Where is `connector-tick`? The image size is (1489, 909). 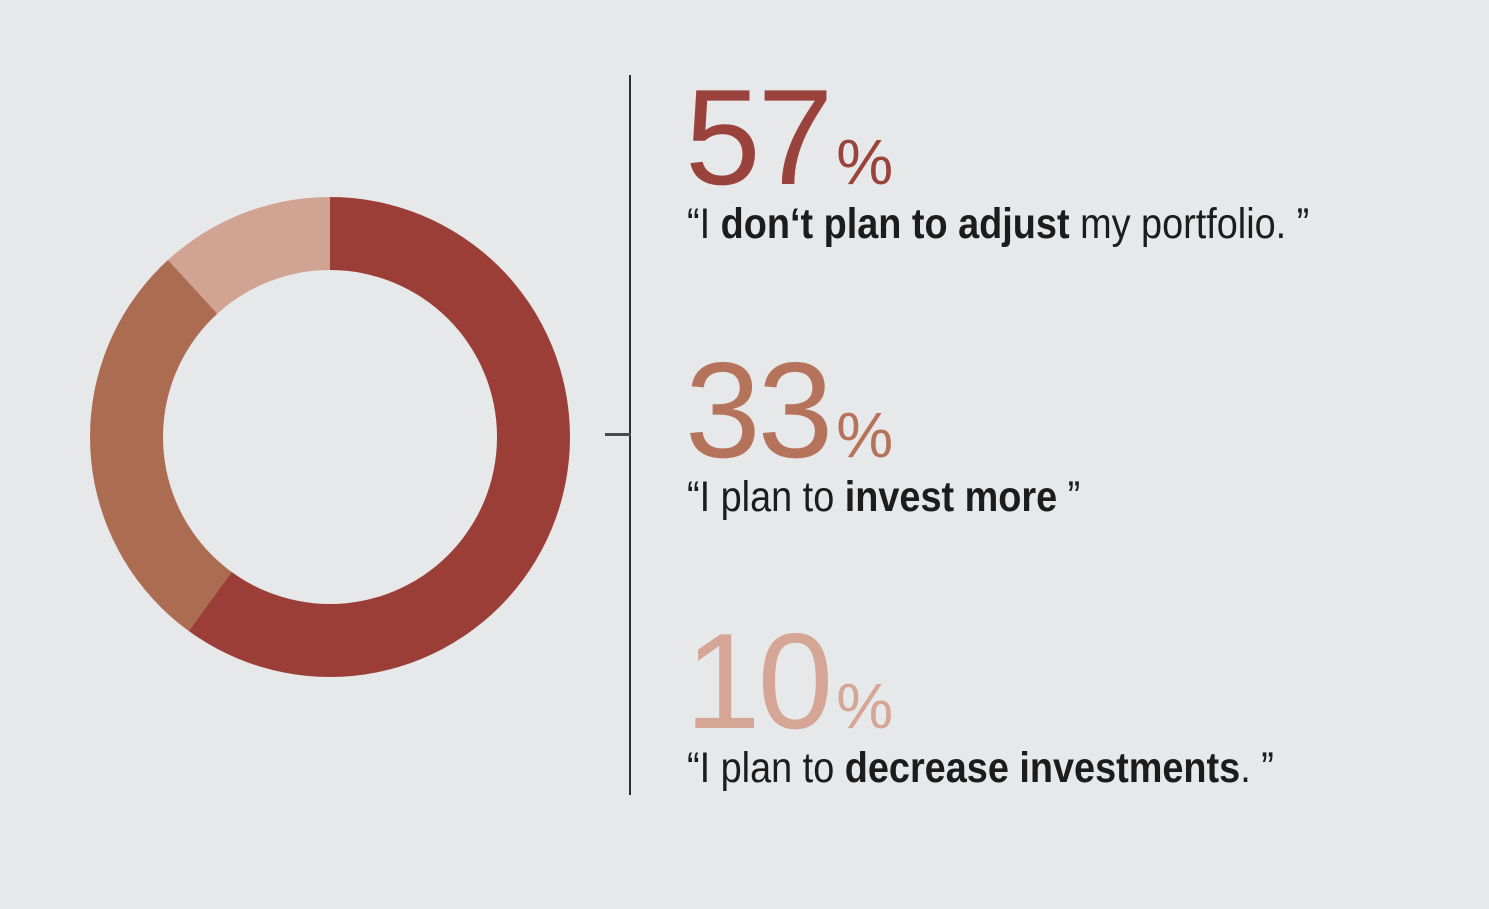 connector-tick is located at coordinates (618, 434).